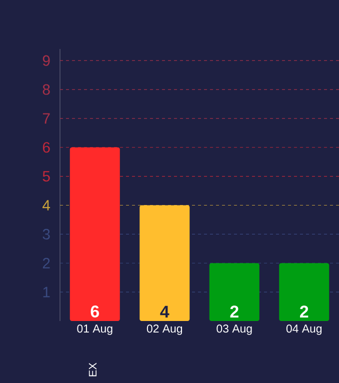 This screenshot has height=383, width=339. Describe the element at coordinates (234, 329) in the screenshot. I see `x-tick-label: 03 Aug` at that location.